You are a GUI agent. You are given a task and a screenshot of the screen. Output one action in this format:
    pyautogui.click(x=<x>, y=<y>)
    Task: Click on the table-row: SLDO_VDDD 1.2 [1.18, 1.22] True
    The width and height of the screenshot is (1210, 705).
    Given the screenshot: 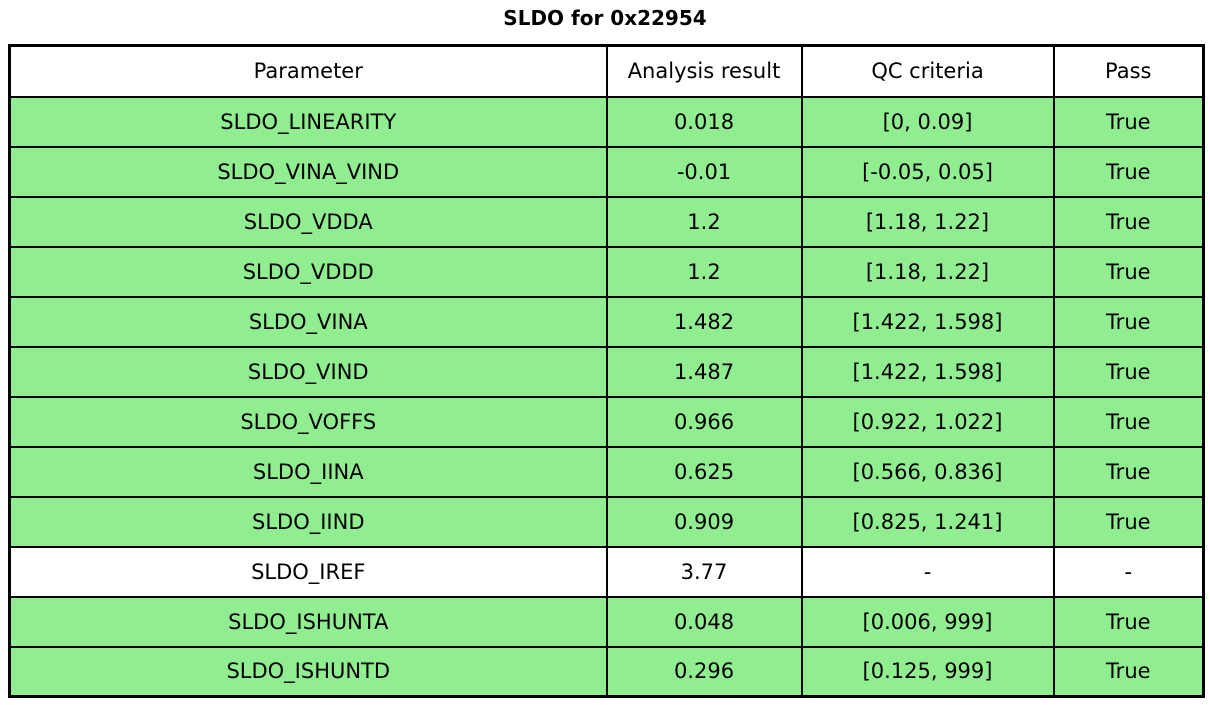 What is the action you would take?
    pyautogui.click(x=606, y=271)
    